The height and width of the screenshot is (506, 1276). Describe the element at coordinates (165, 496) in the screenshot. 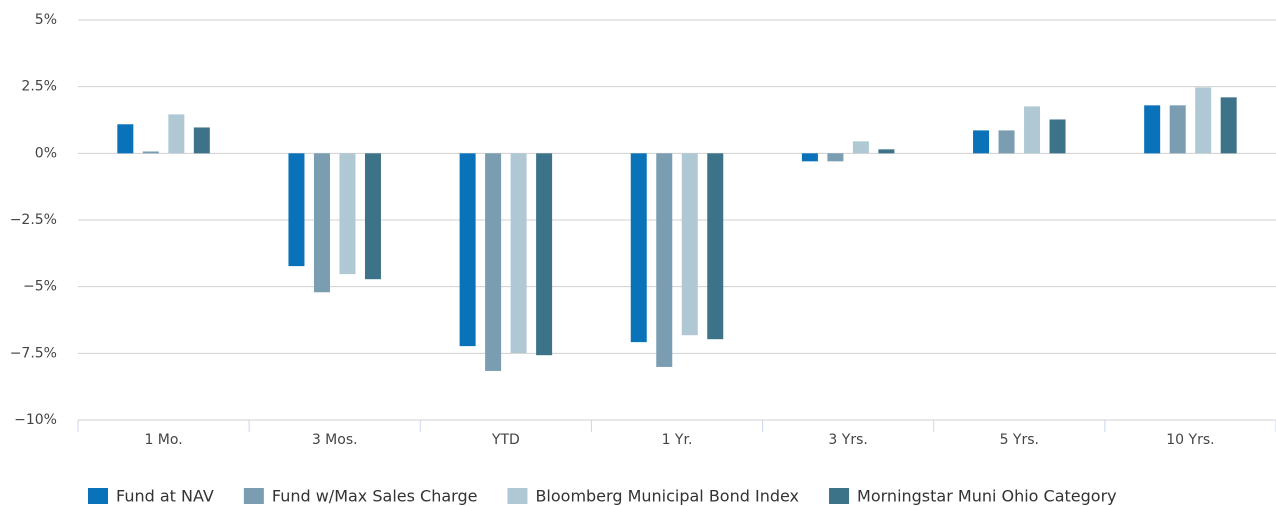

I see `legend-label: Fund at NAV` at that location.